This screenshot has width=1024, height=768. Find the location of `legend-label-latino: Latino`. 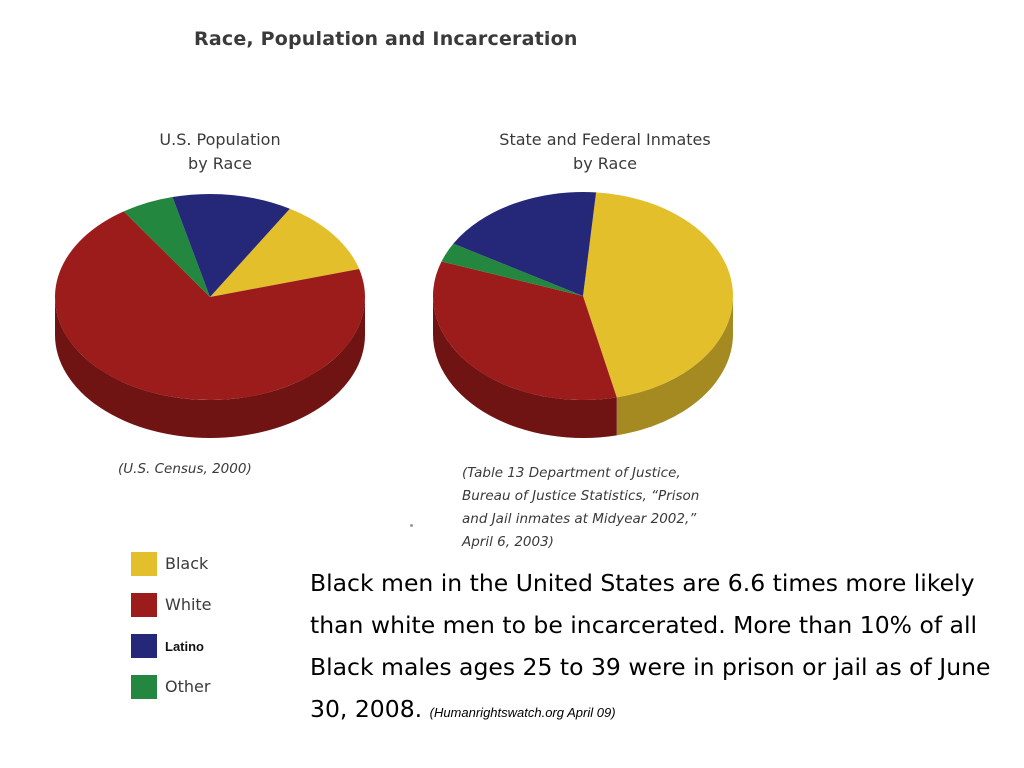

legend-label-latino: Latino is located at coordinates (184, 646).